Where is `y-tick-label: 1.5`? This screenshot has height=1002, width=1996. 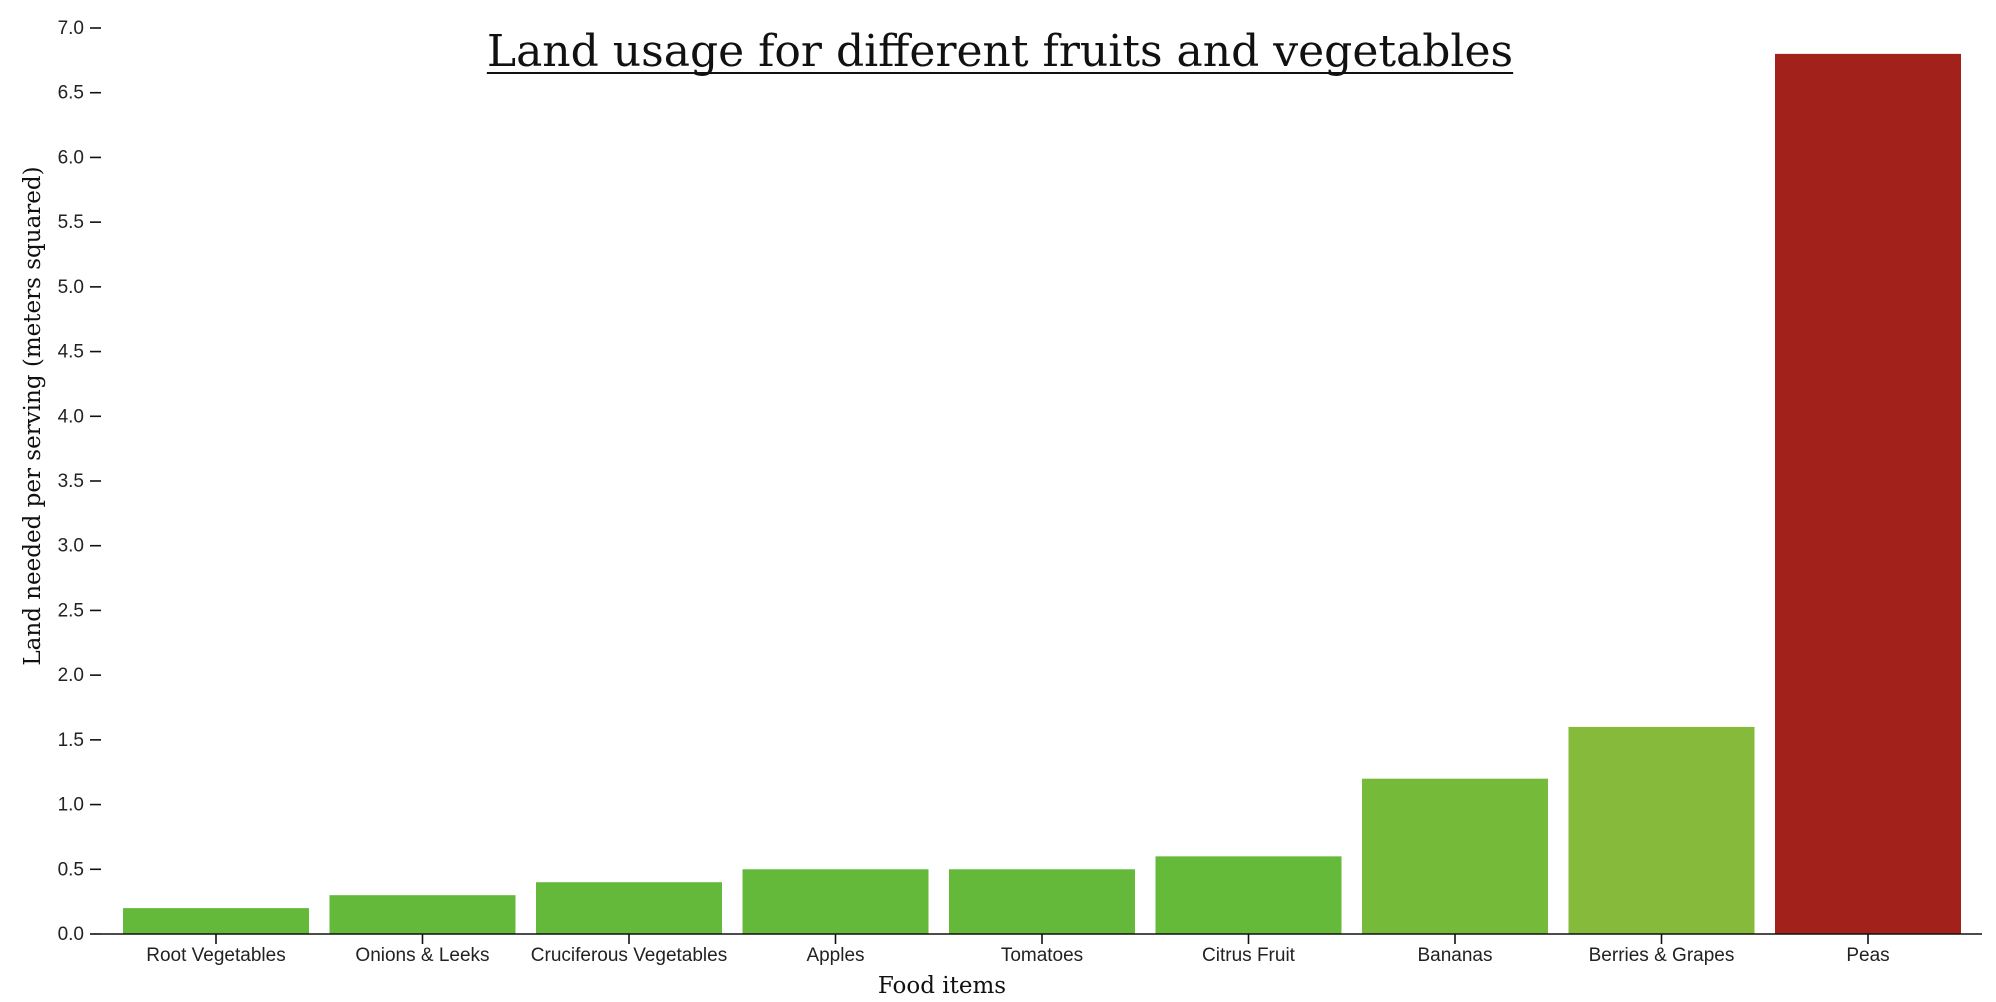 y-tick-label: 1.5 is located at coordinates (71, 740).